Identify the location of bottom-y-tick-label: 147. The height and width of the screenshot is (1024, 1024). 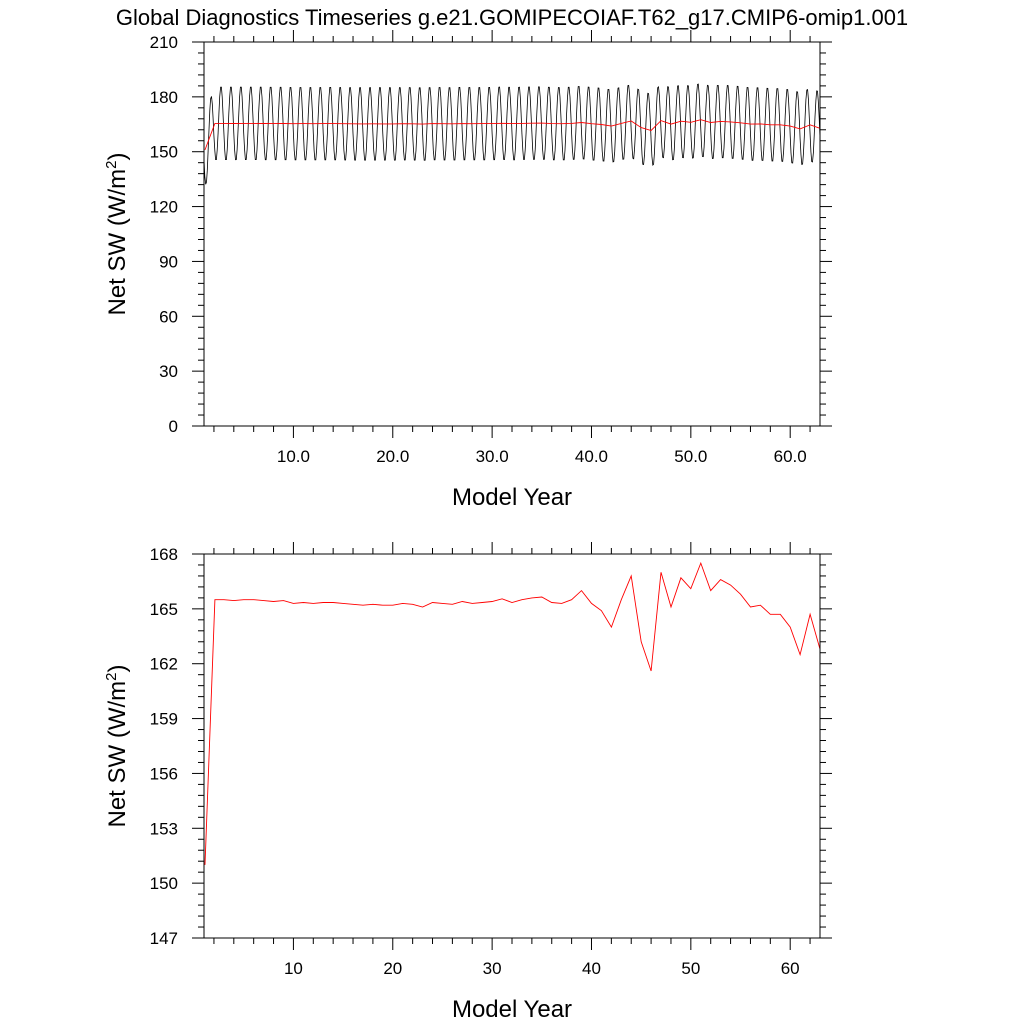
(164, 938).